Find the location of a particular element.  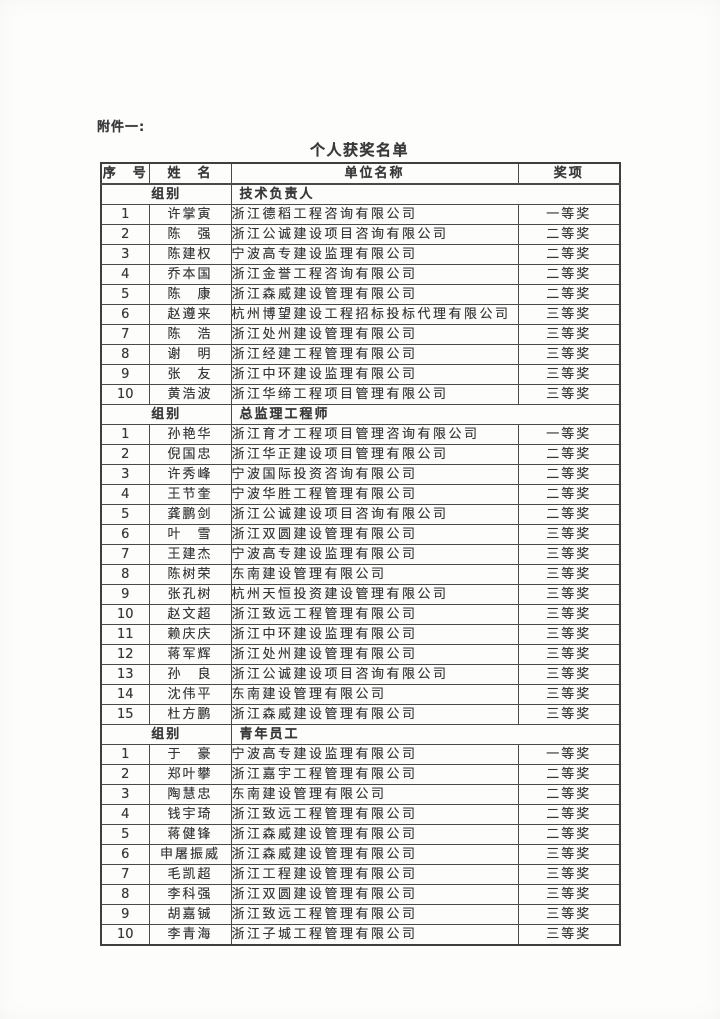

name-cell: 赖庆庆 is located at coordinates (190, 634).